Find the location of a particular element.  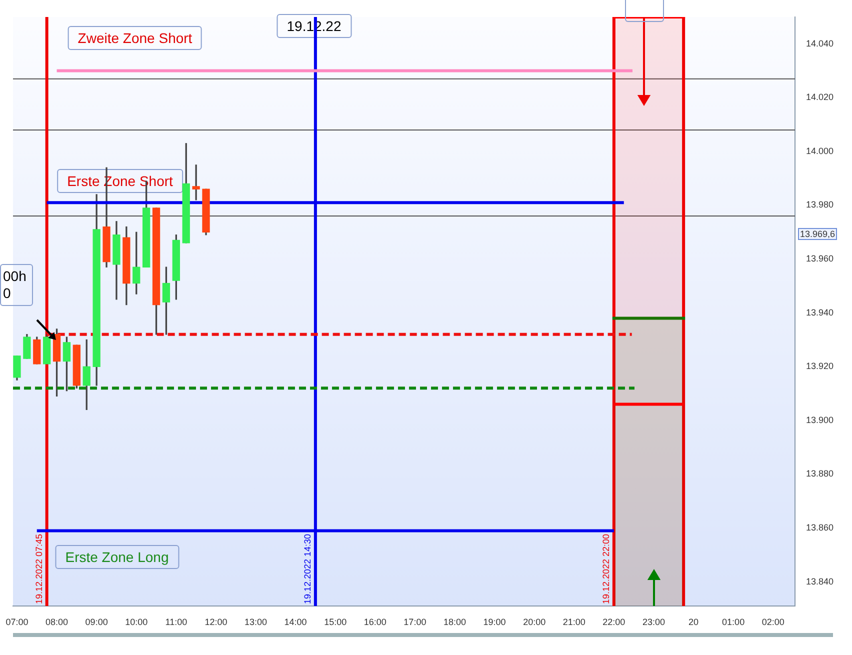

text: 13.969,6 is located at coordinates (818, 234).